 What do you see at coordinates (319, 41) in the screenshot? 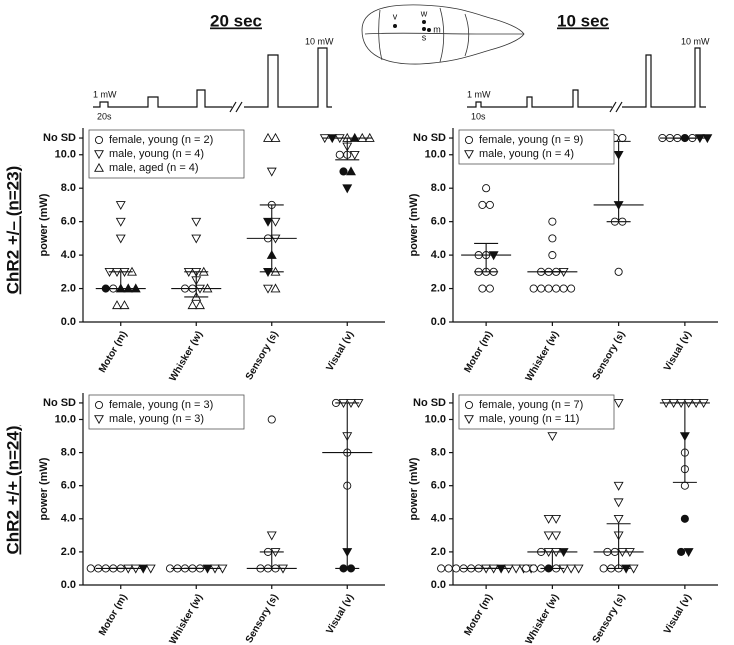
I see `pulse-label: 10 mW` at bounding box center [319, 41].